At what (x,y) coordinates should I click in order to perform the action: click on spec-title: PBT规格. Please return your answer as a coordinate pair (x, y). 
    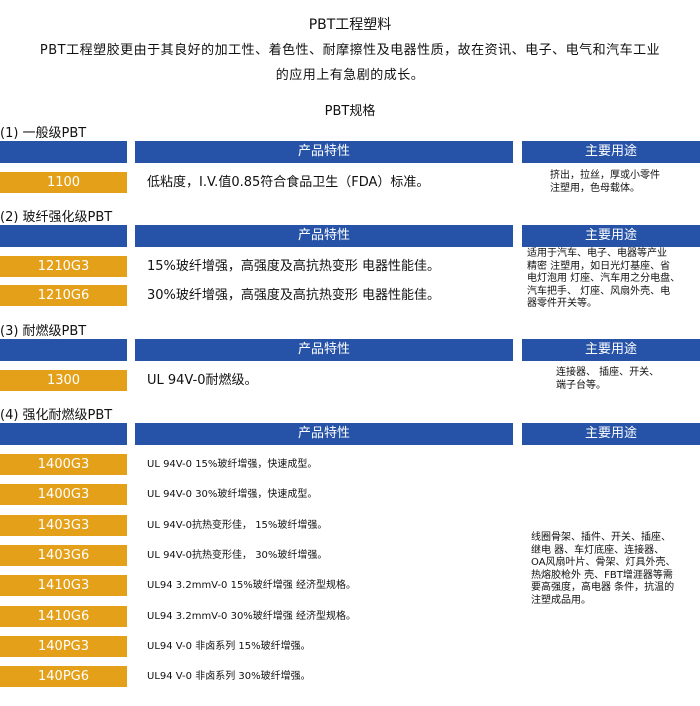
    Looking at the image, I should click on (350, 111).